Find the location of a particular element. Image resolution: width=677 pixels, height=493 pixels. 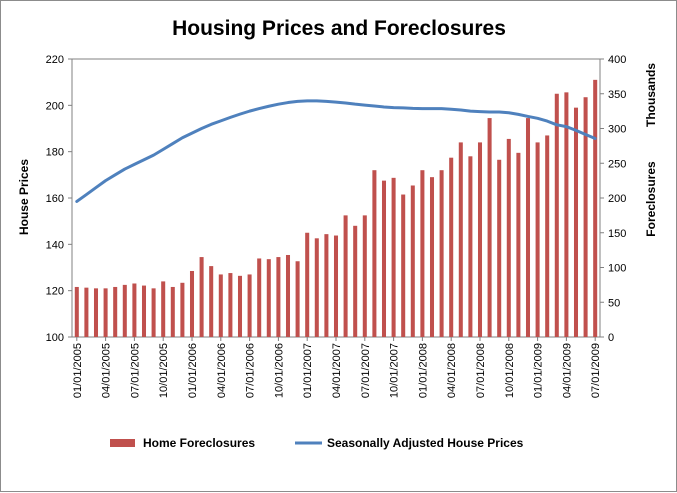

chart-title: Housing Prices and Foreclosures is located at coordinates (339, 28).